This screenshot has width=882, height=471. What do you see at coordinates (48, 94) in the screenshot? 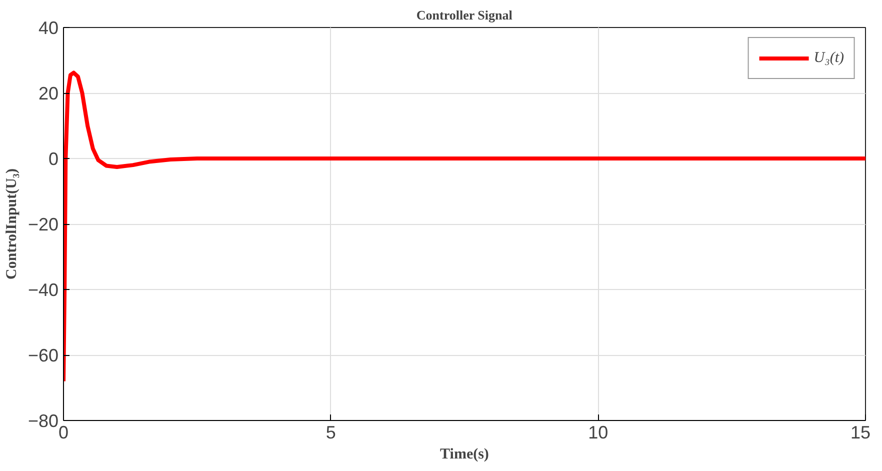
I see `y-tick-label: 20` at bounding box center [48, 94].